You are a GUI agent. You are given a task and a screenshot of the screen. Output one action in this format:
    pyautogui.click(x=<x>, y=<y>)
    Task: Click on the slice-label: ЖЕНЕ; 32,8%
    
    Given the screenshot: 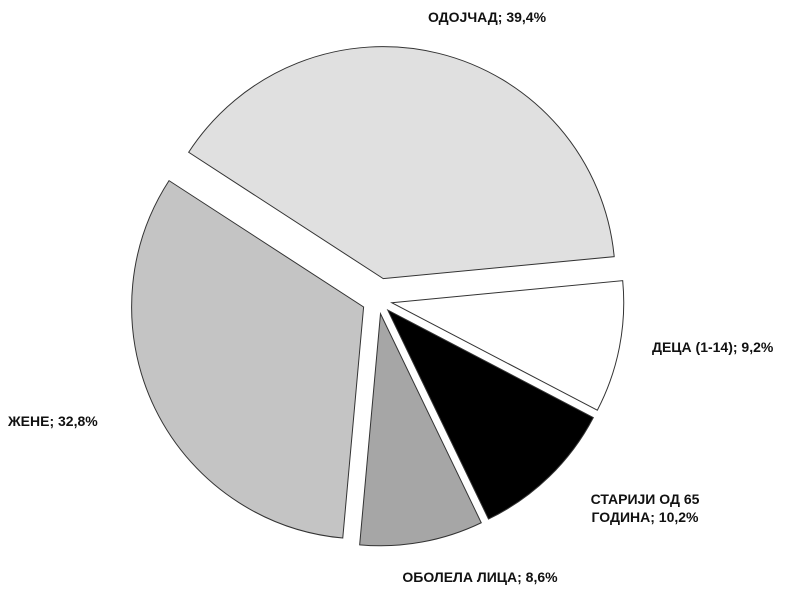 What is the action you would take?
    pyautogui.click(x=52, y=421)
    